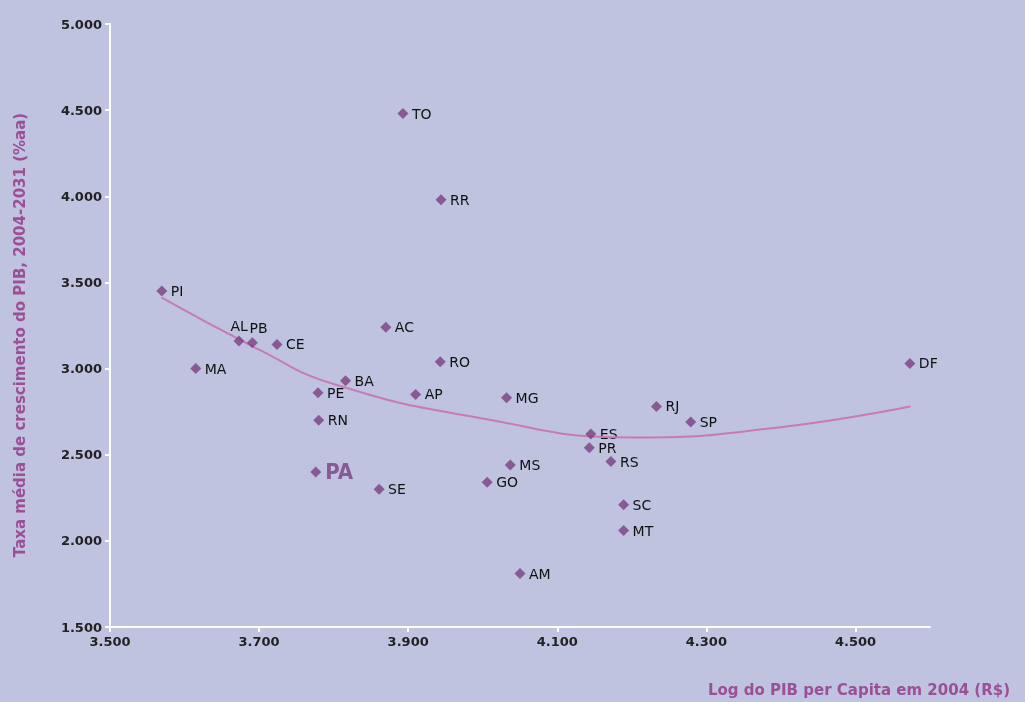  I want to click on annotation: PB, so click(258, 327).